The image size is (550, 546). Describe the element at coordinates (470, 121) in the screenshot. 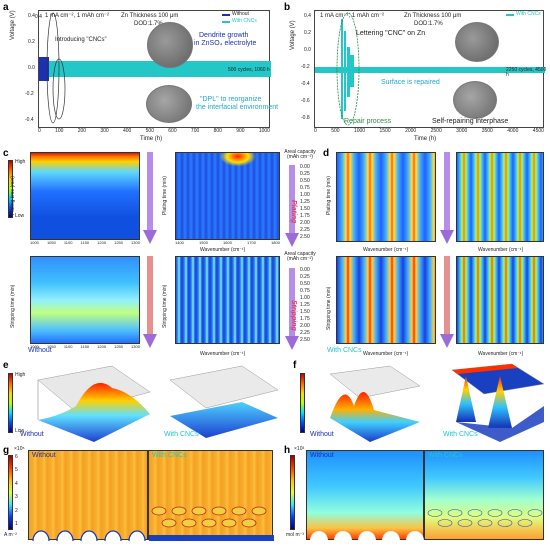

I see `panel-b-ann-self: Self-repairing interphase` at that location.